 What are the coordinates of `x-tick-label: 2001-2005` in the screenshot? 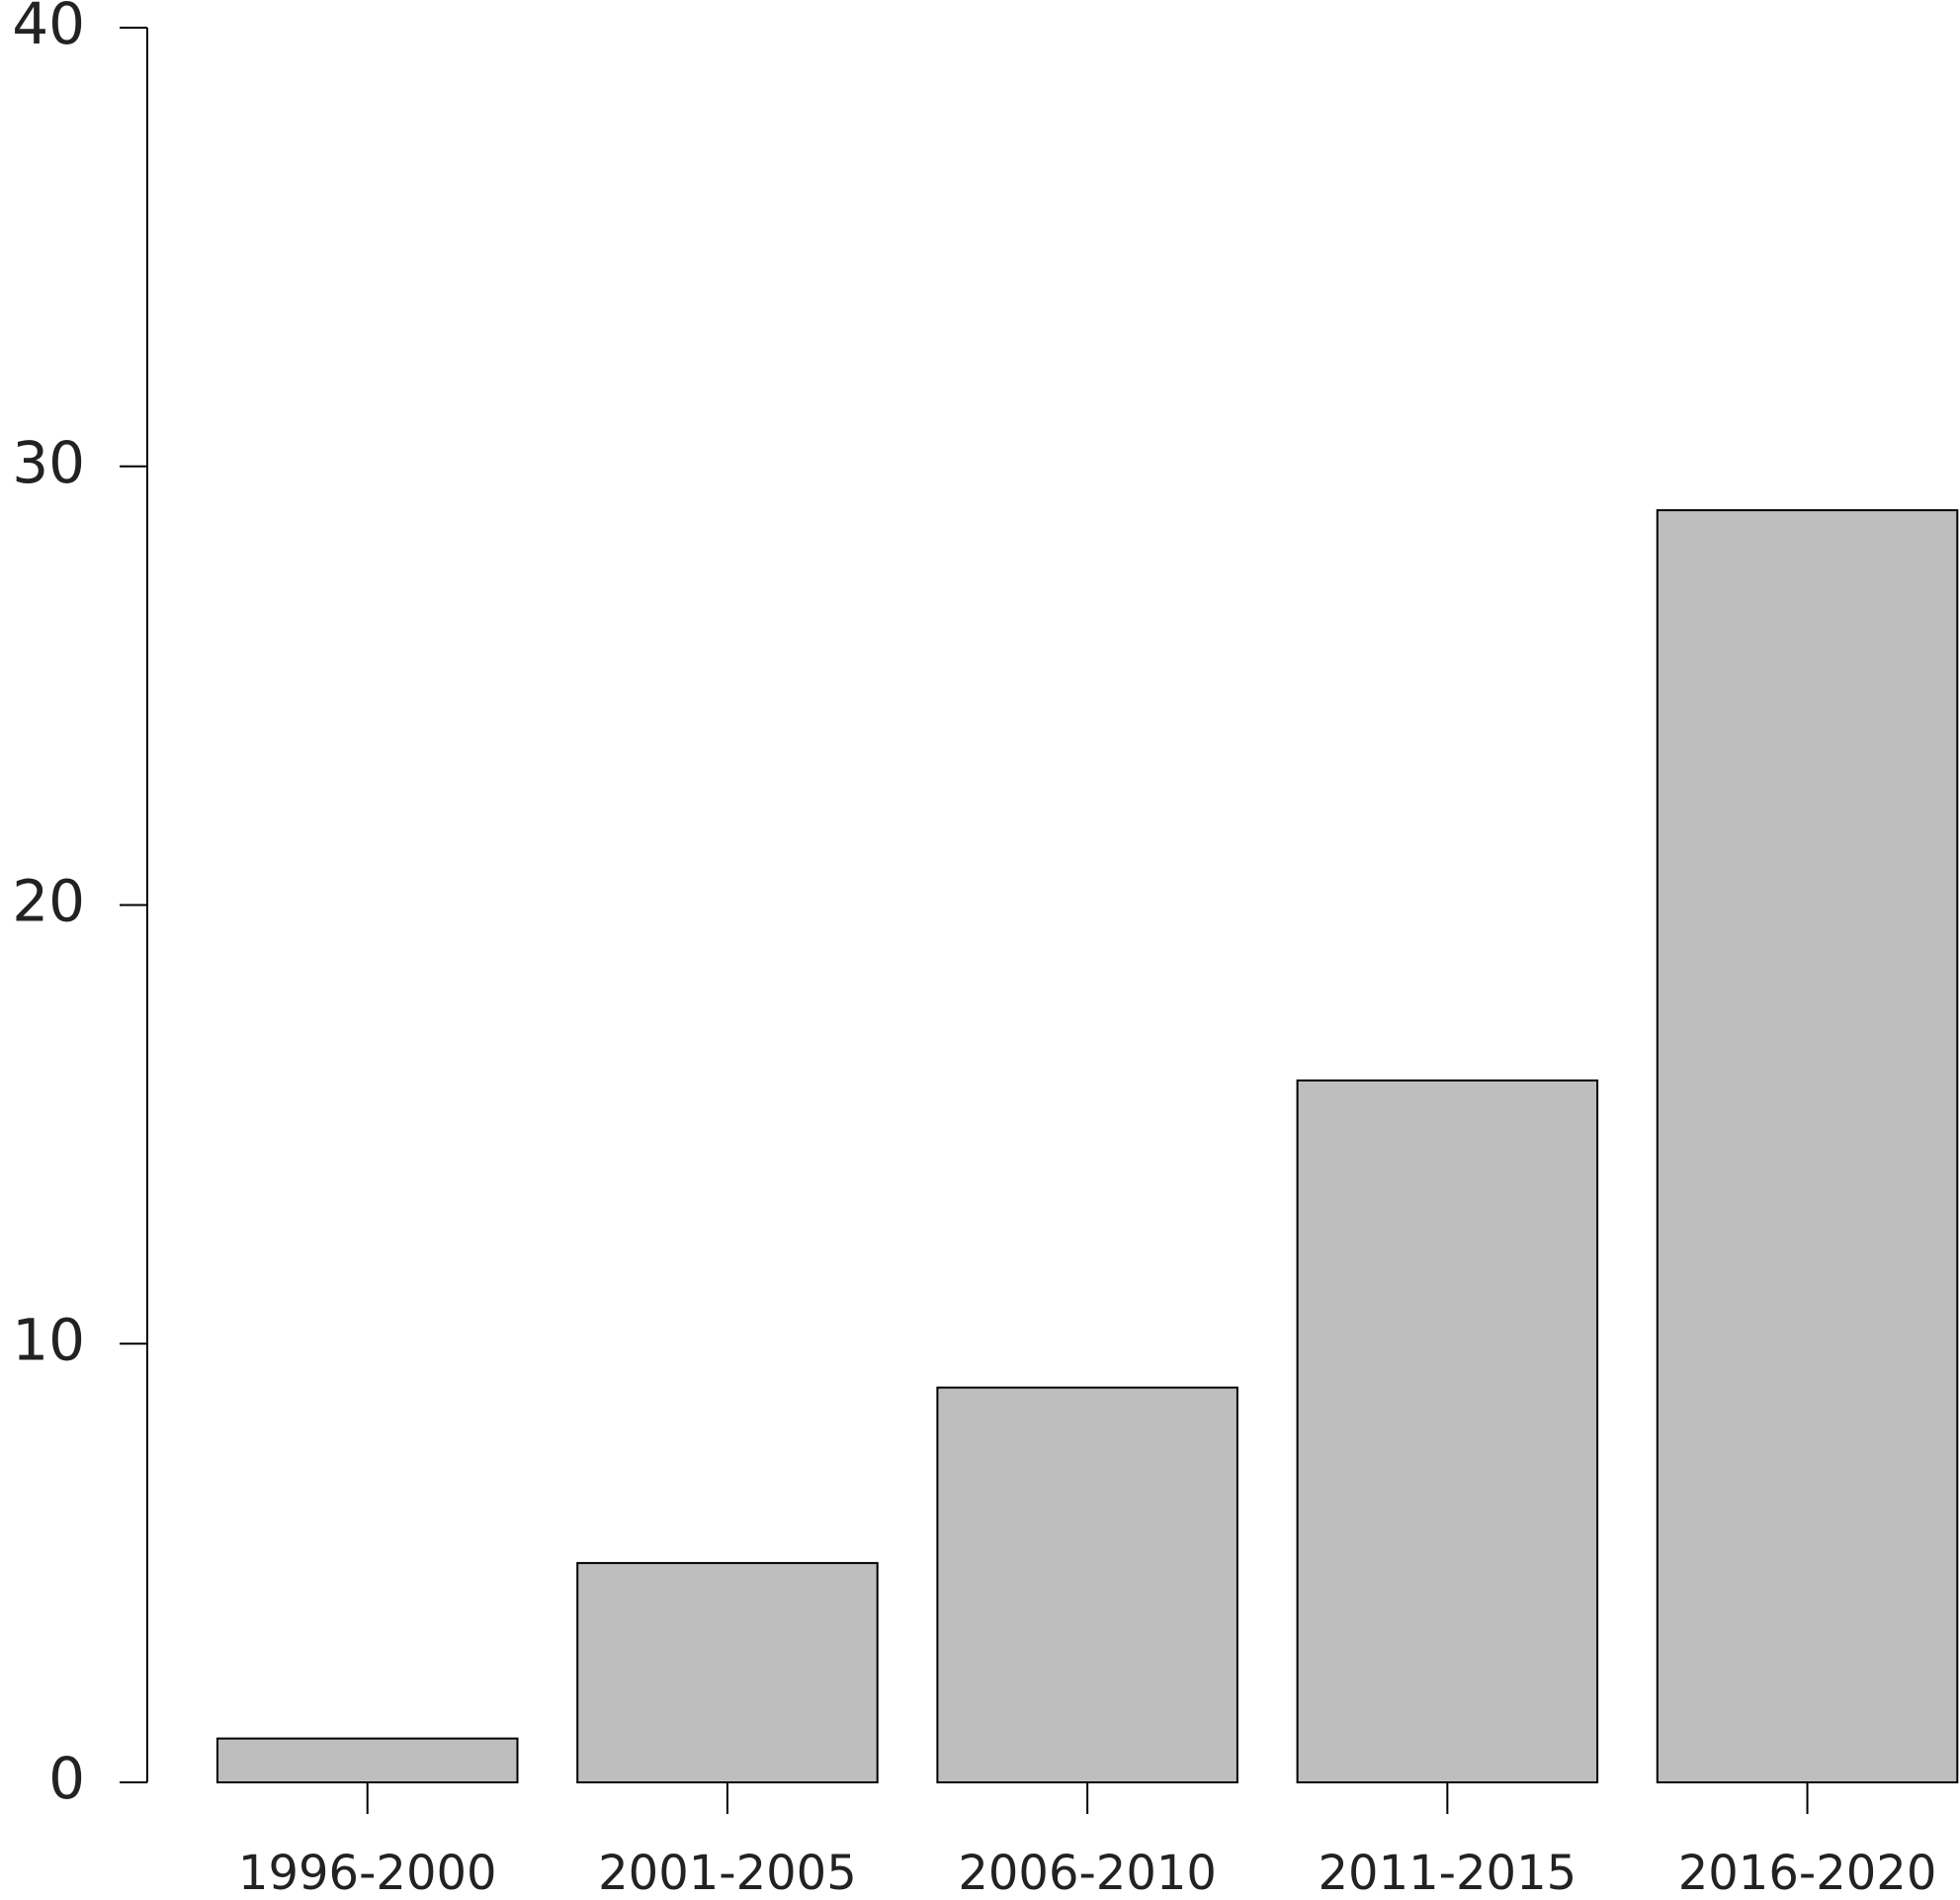 It's located at (728, 1873).